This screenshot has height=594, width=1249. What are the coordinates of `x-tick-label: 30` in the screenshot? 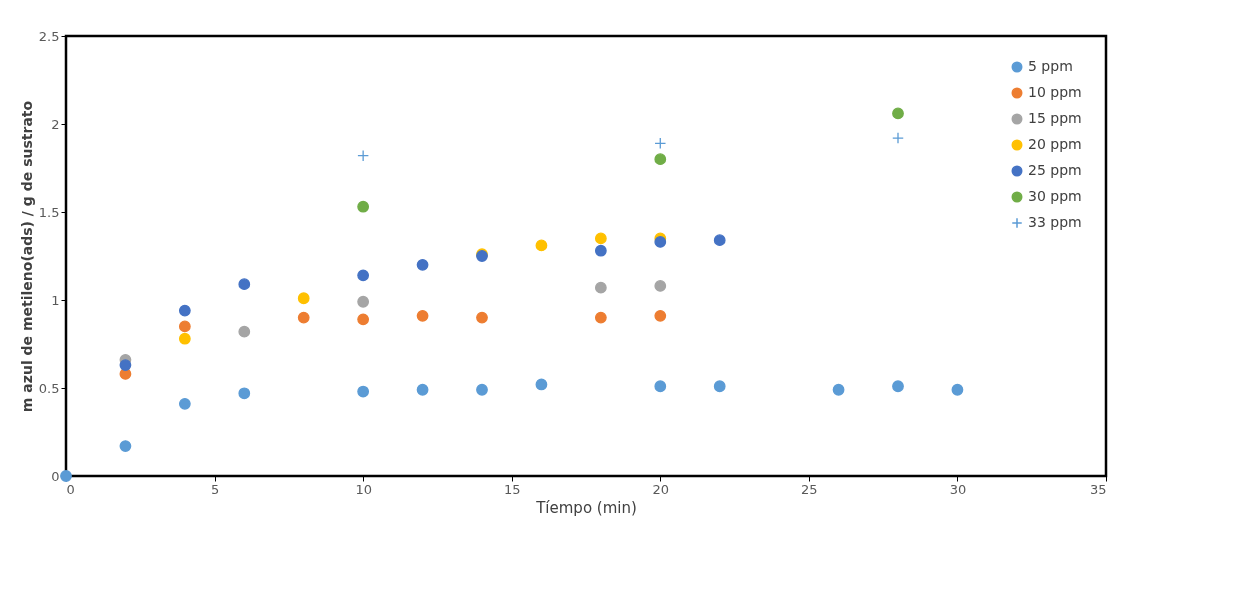 It's located at (958, 489).